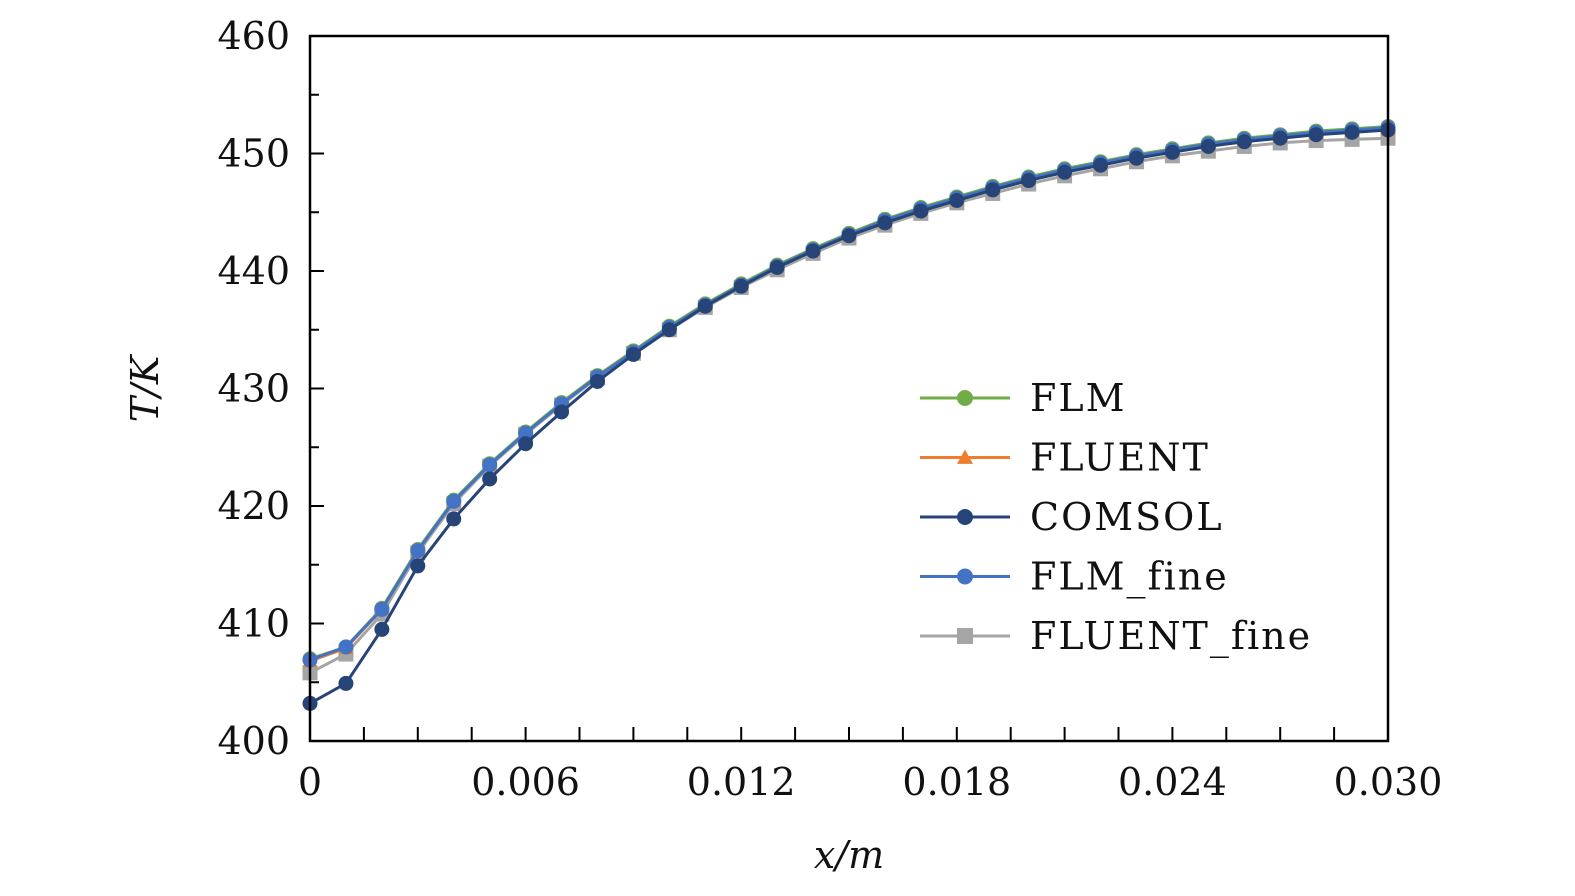 This screenshot has width=1575, height=896. I want to click on x-axis-label: x/m, so click(849, 855).